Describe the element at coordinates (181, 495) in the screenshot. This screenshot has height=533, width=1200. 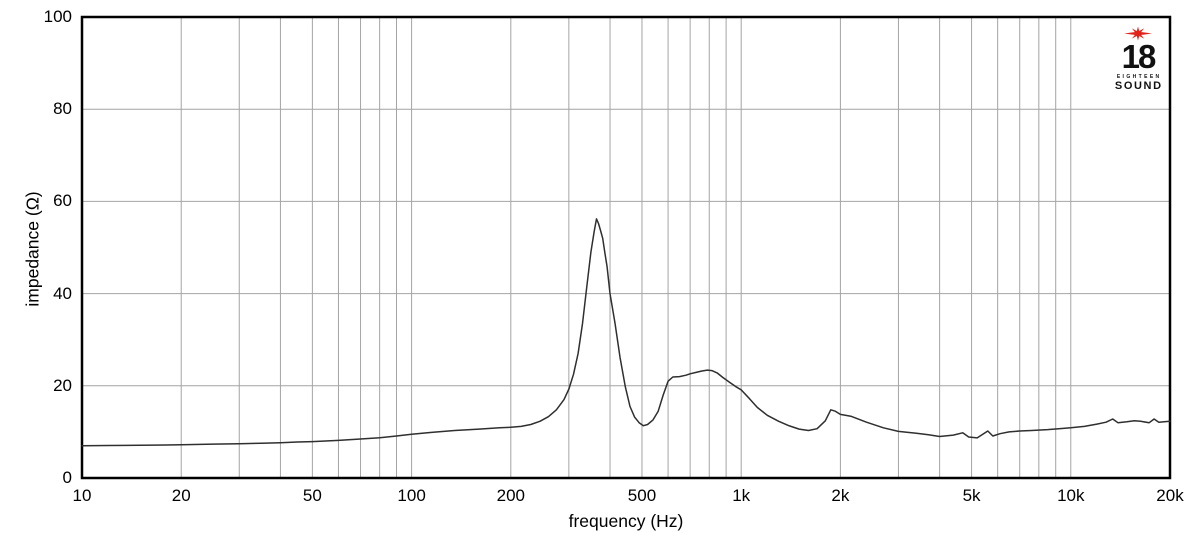
I see `x-tick-label-20: 20` at that location.